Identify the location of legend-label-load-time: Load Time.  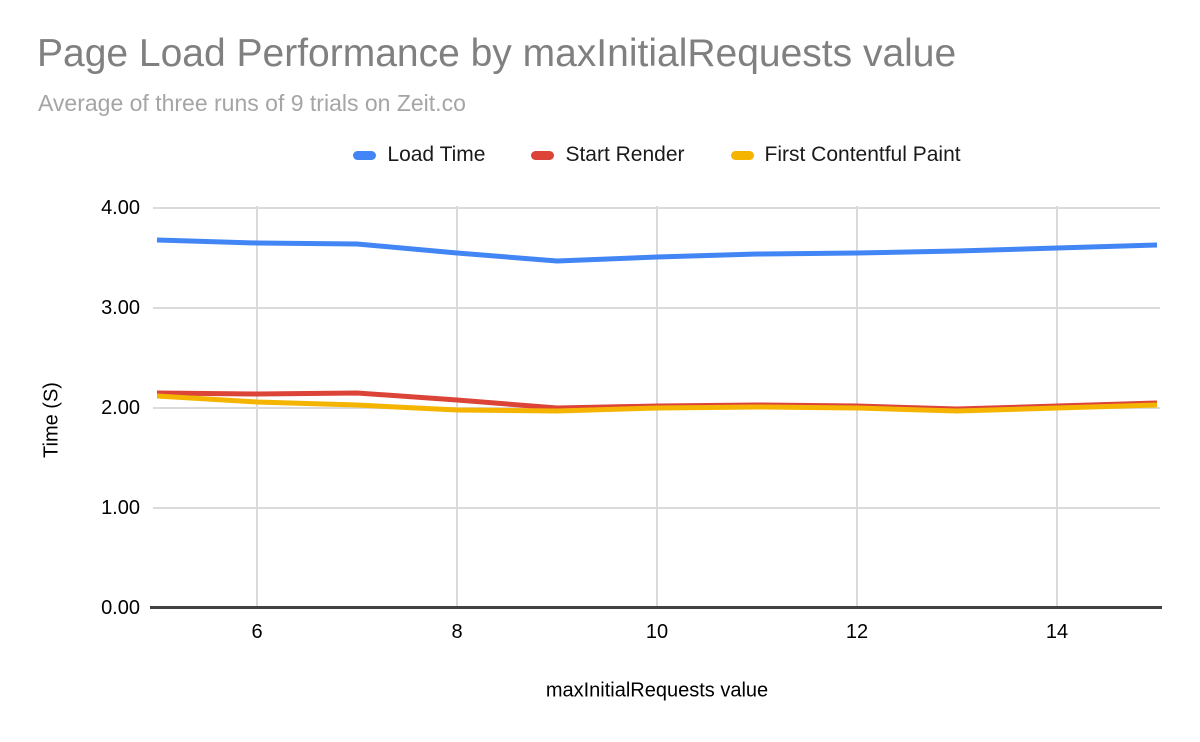
(436, 154).